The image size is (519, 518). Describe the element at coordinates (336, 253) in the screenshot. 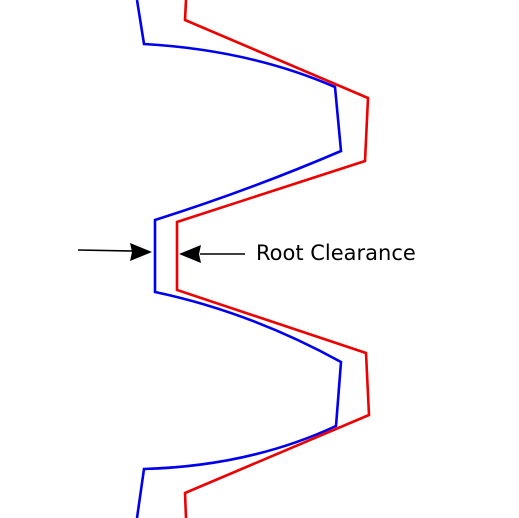

I see `root-clearance-label: Root Clearance` at that location.